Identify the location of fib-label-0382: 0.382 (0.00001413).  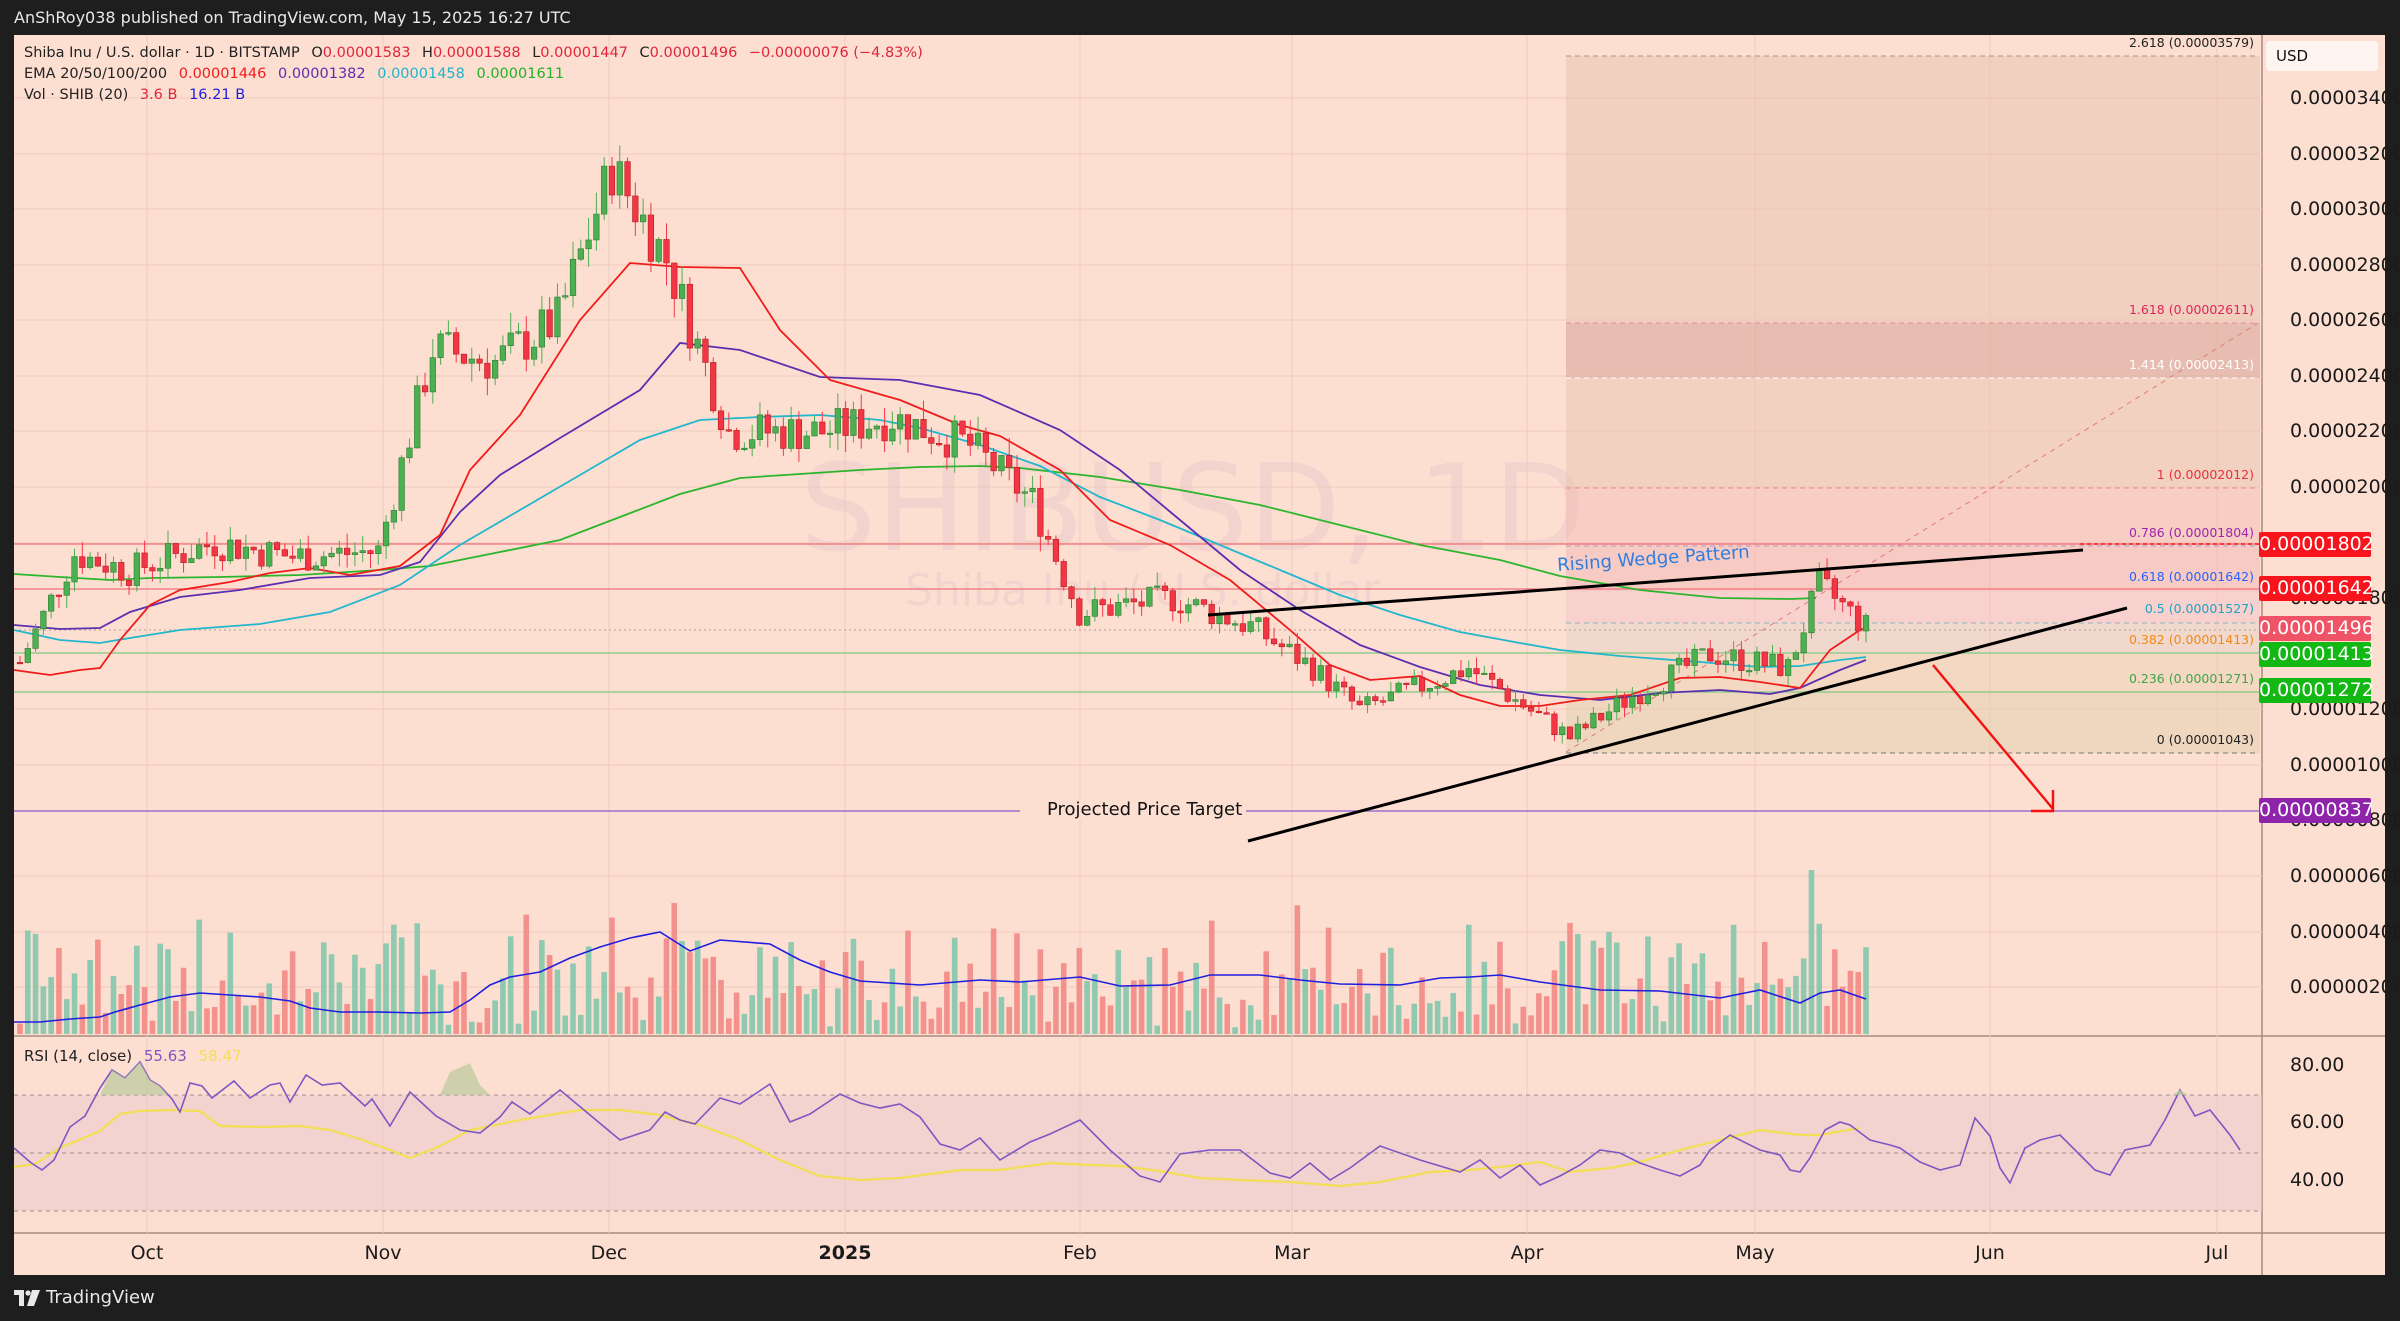
(2191, 639).